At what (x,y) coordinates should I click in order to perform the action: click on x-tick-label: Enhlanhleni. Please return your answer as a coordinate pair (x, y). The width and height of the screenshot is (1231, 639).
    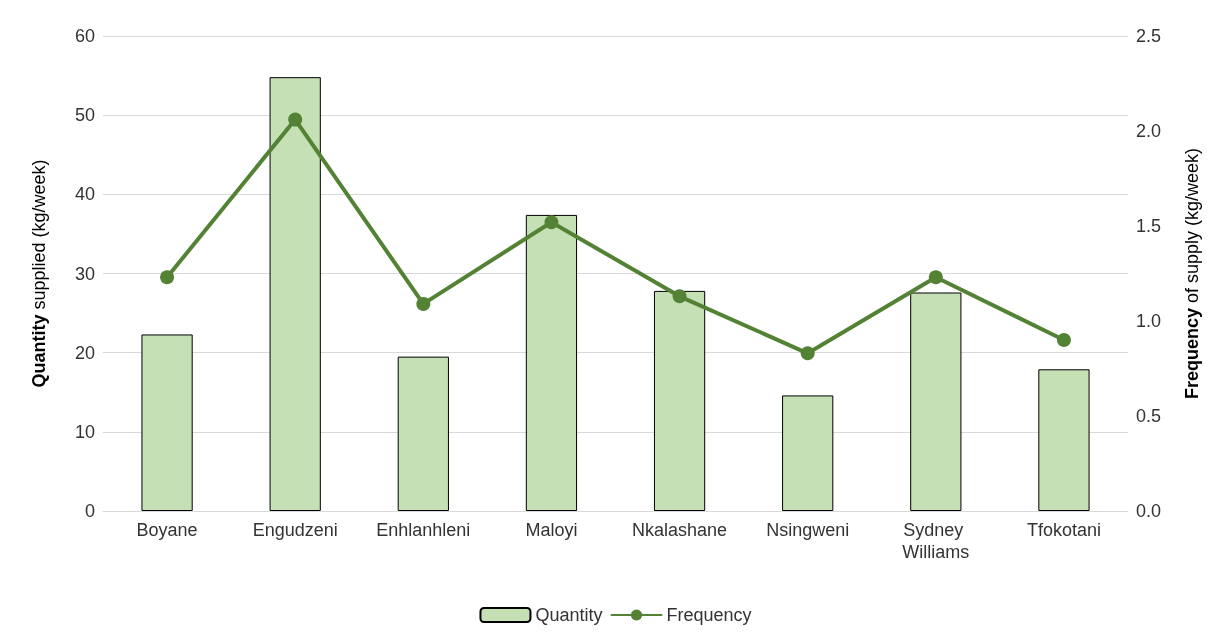
    Looking at the image, I should click on (423, 530).